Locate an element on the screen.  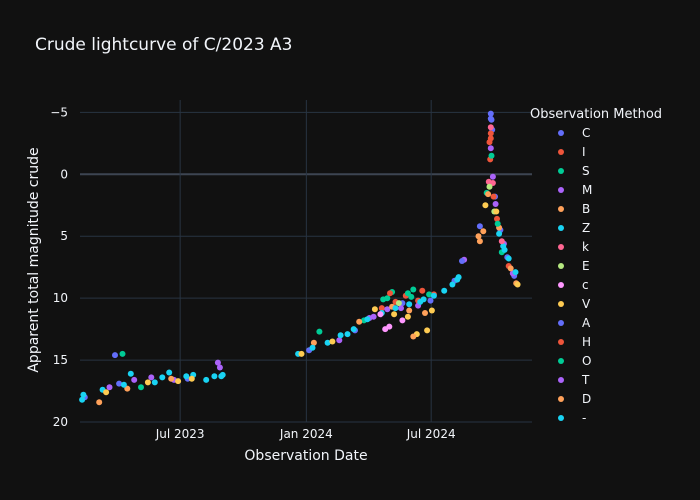
legend-label: C is located at coordinates (586, 133).